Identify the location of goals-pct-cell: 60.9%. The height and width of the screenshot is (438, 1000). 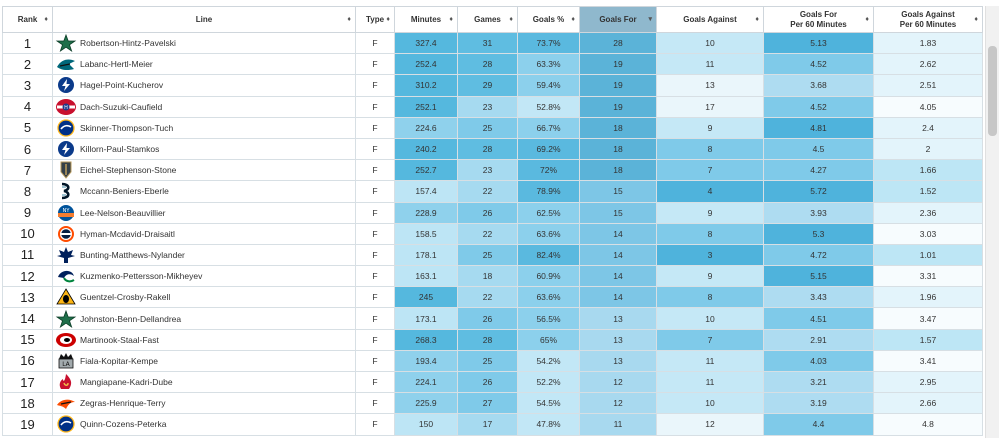
(548, 276).